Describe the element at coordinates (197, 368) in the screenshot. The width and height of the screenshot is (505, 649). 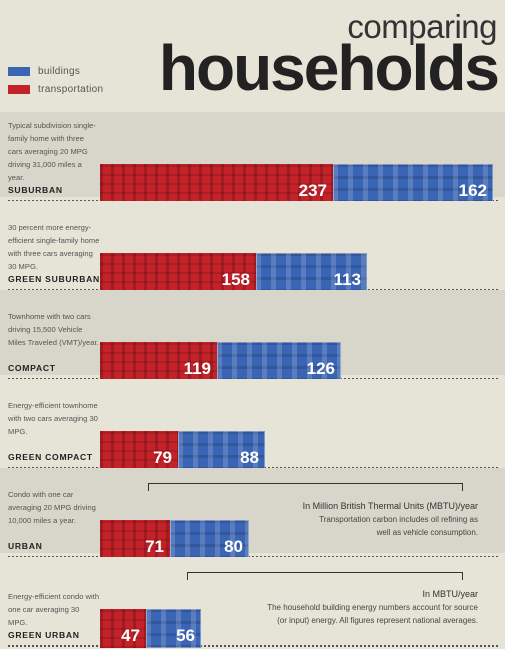
I see `value-label-transportation-compact: 119` at that location.